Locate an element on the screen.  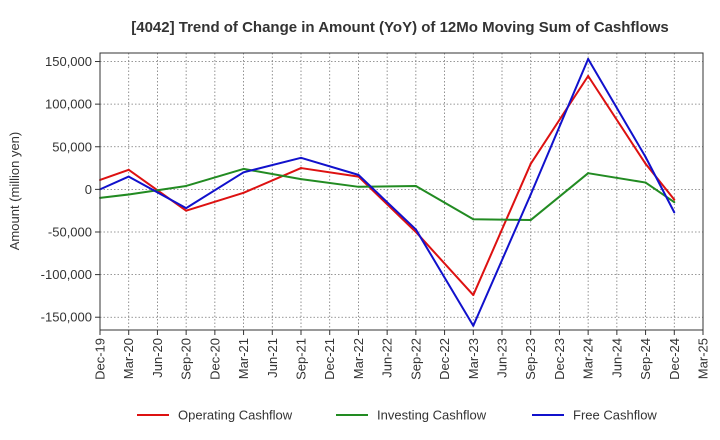
x-tick-label: Dec-21 is located at coordinates (329, 359).